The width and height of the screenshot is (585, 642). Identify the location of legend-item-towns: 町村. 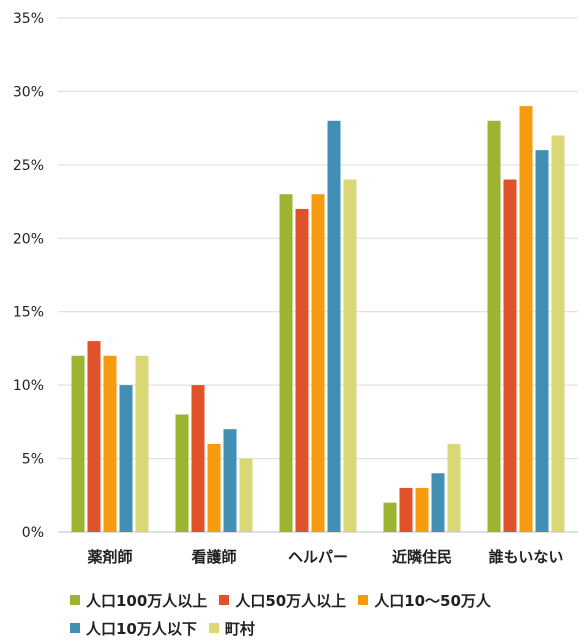
(231, 628).